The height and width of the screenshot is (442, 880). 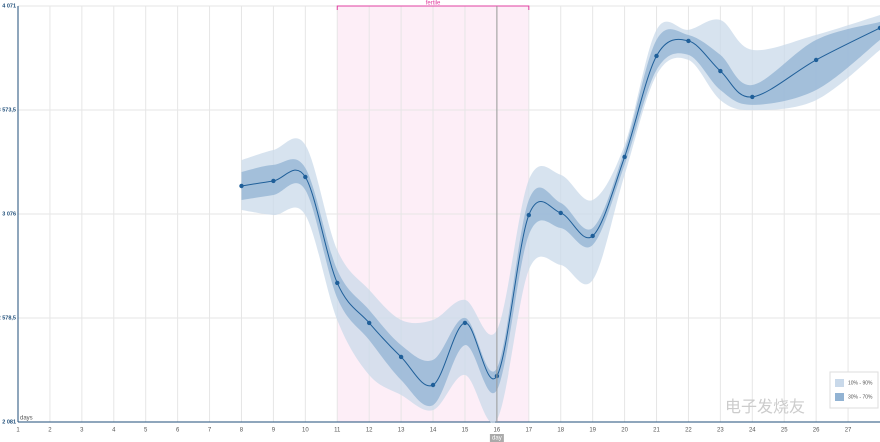 I want to click on cursor-label-box, so click(x=496, y=438).